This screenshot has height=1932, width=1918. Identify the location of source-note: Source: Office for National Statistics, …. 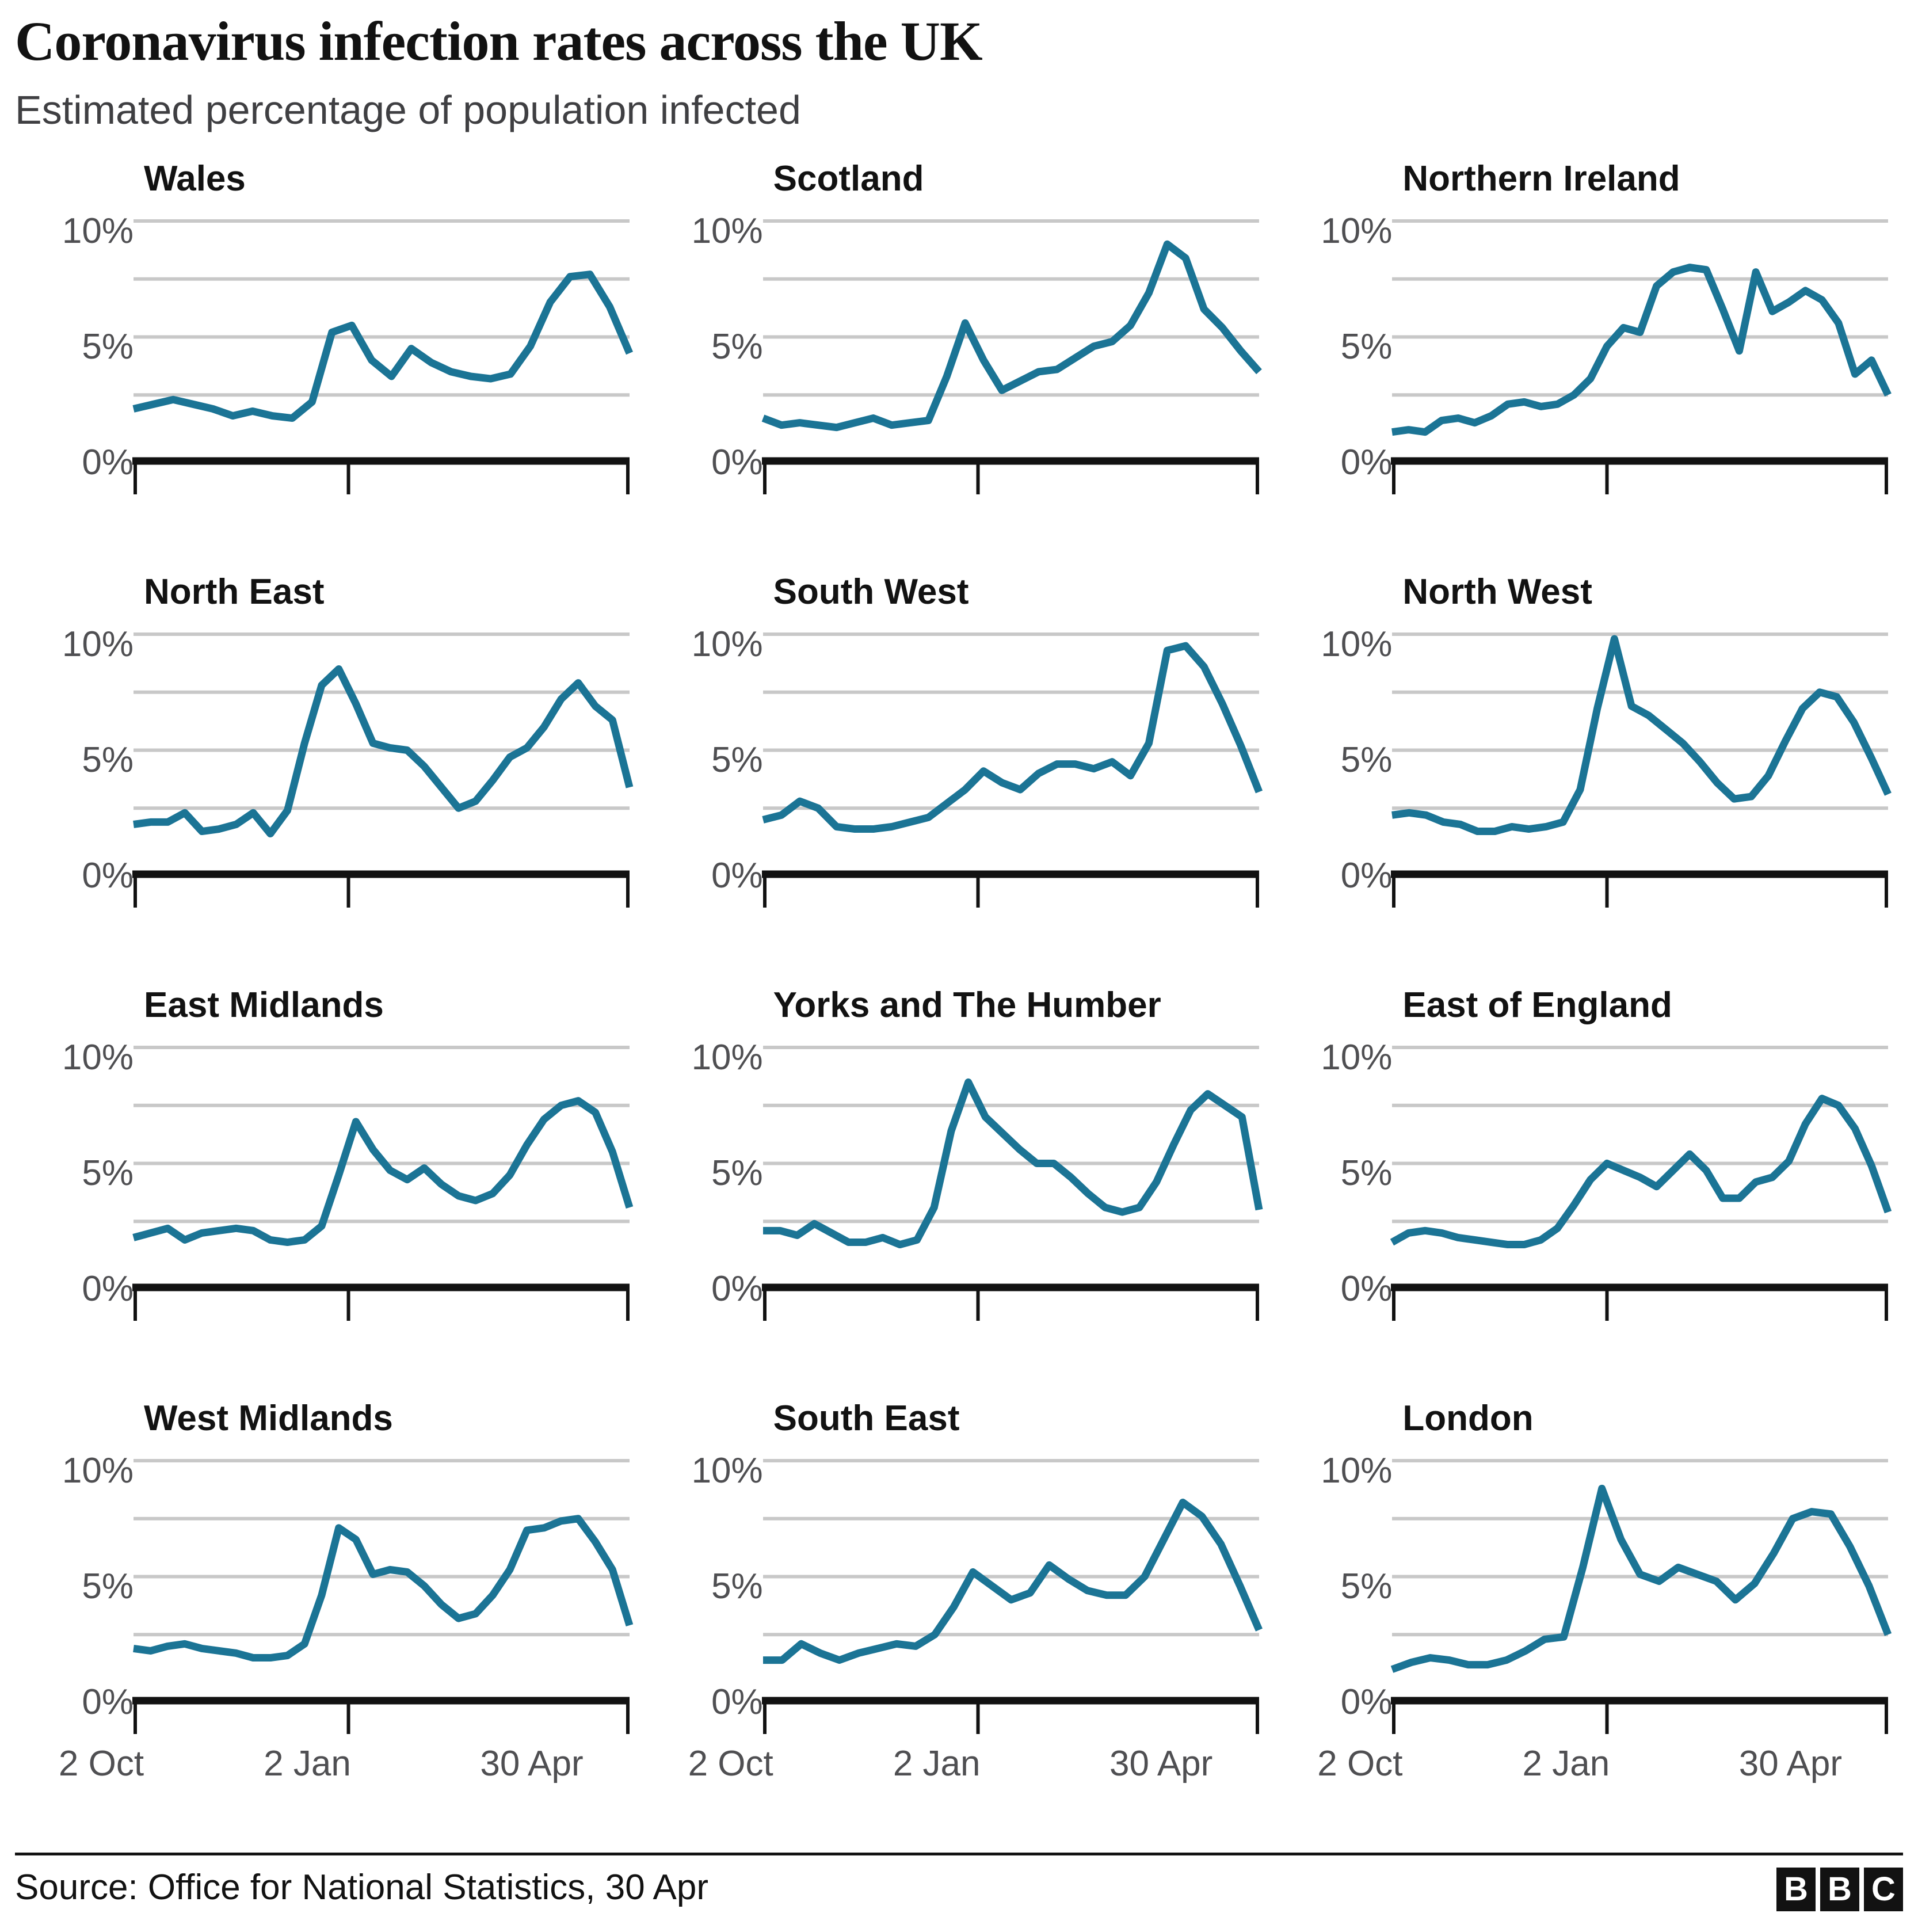
(361, 1887).